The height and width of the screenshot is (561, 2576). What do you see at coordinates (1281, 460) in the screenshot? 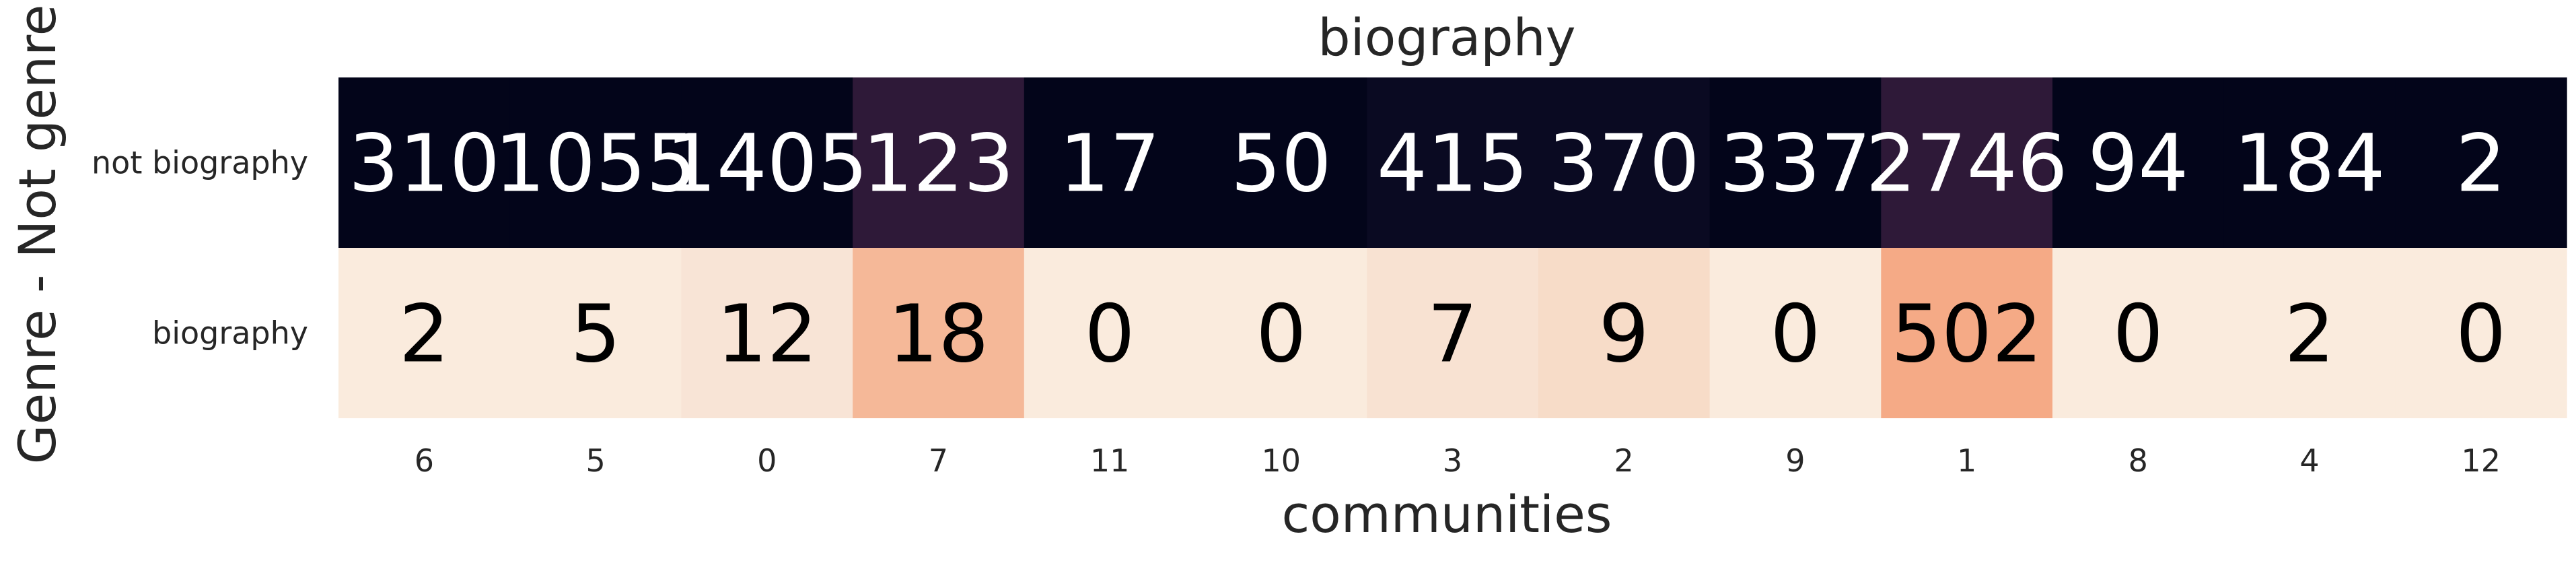
I see `x-tick-label: 10` at bounding box center [1281, 460].